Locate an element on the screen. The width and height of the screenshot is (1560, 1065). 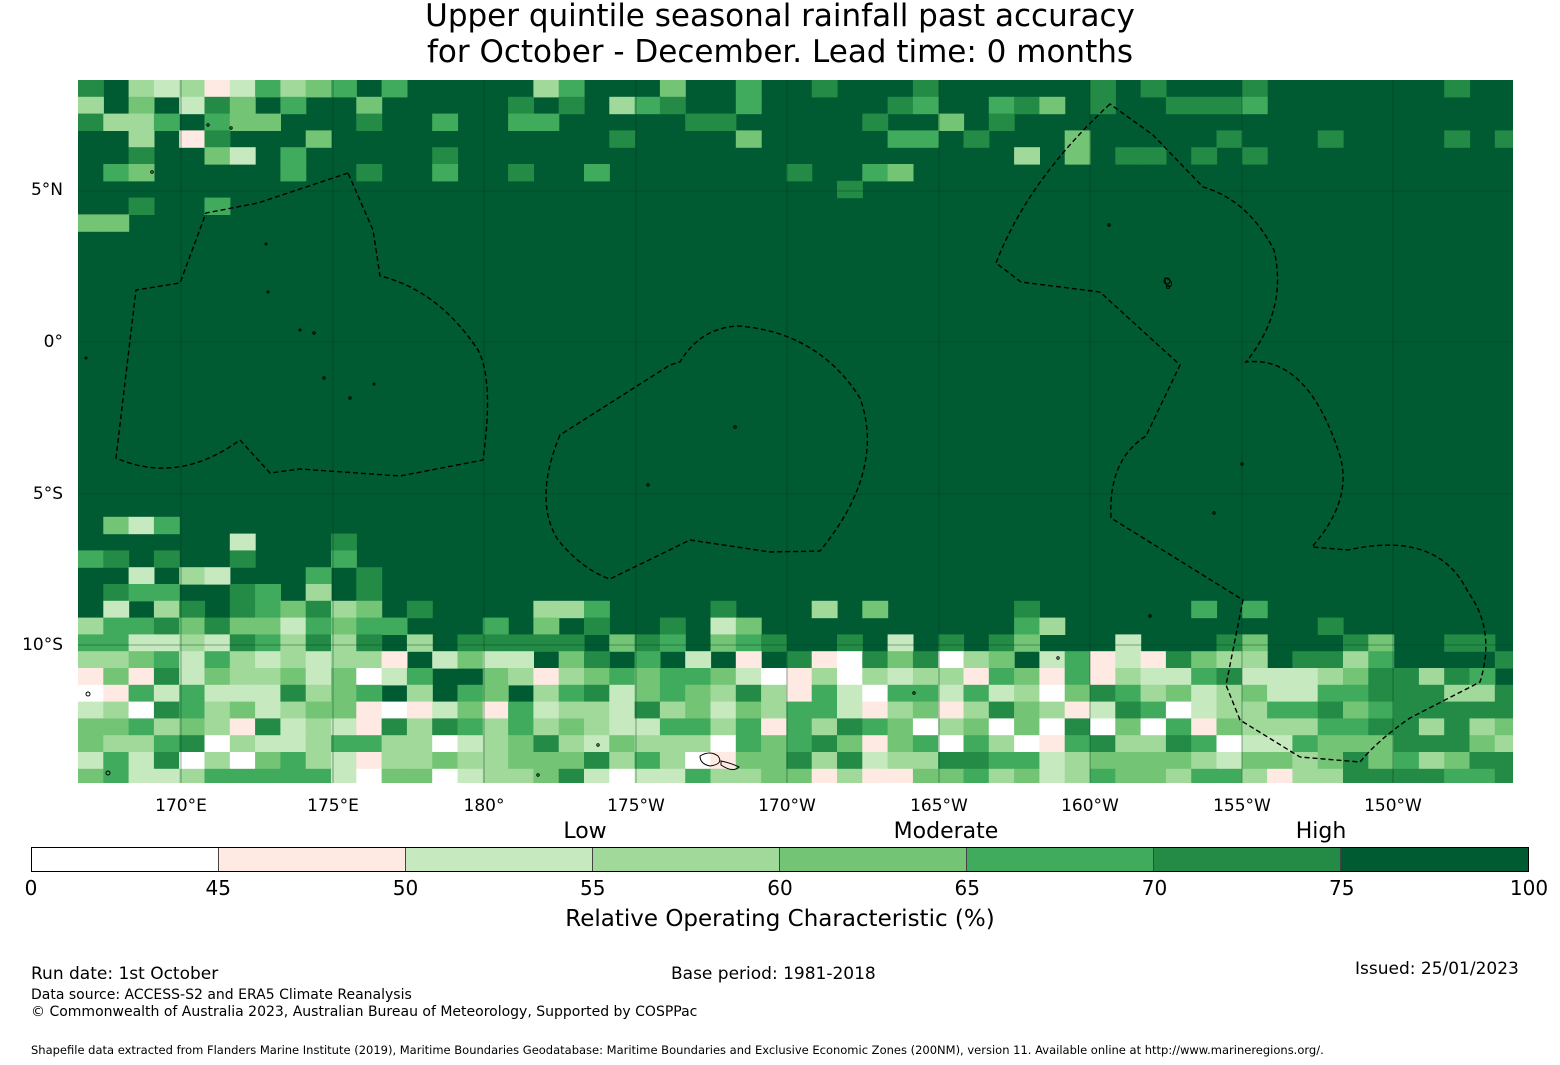
lon-label-170w: 170°W is located at coordinates (787, 806).